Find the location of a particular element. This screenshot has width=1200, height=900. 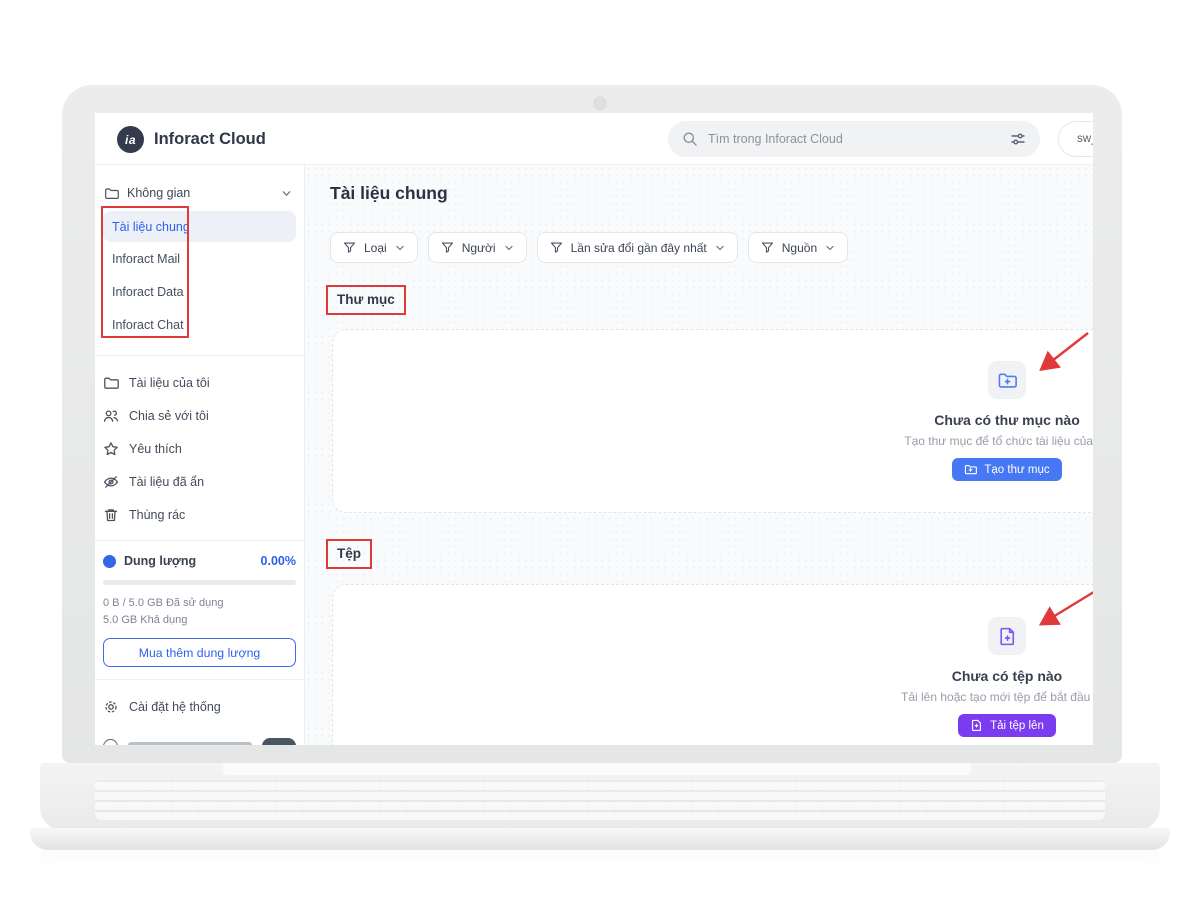

sidebar-item-cutoff is located at coordinates (199, 740).